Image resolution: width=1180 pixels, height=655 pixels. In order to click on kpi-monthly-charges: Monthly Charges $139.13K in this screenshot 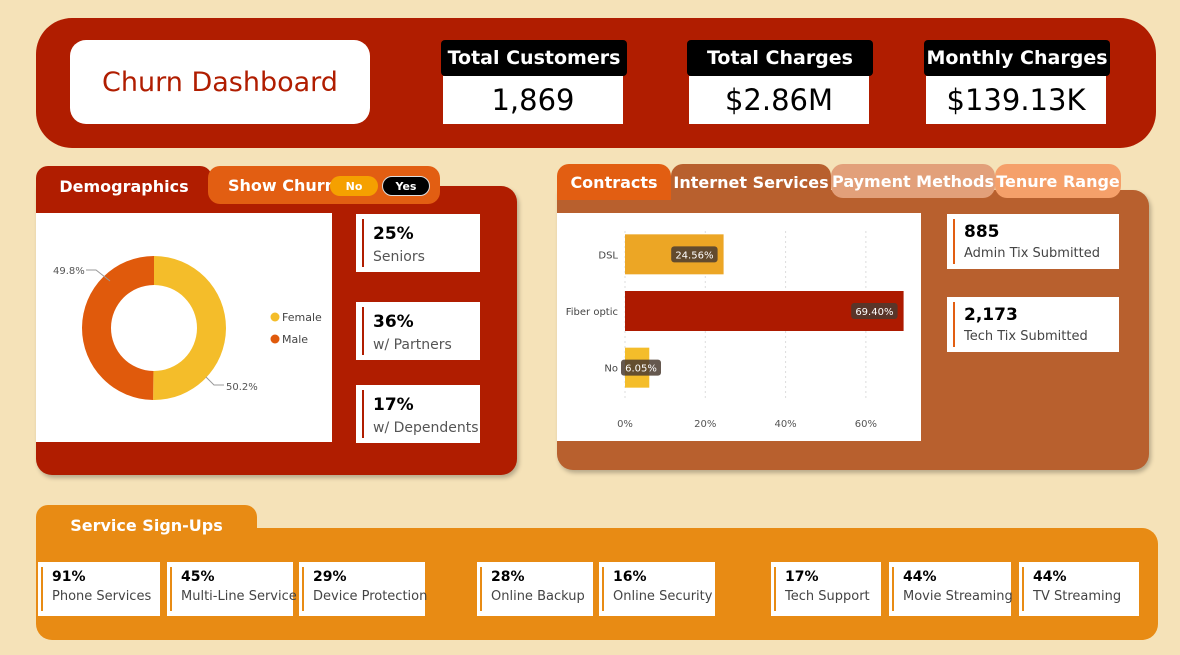, I will do `click(1017, 82)`.